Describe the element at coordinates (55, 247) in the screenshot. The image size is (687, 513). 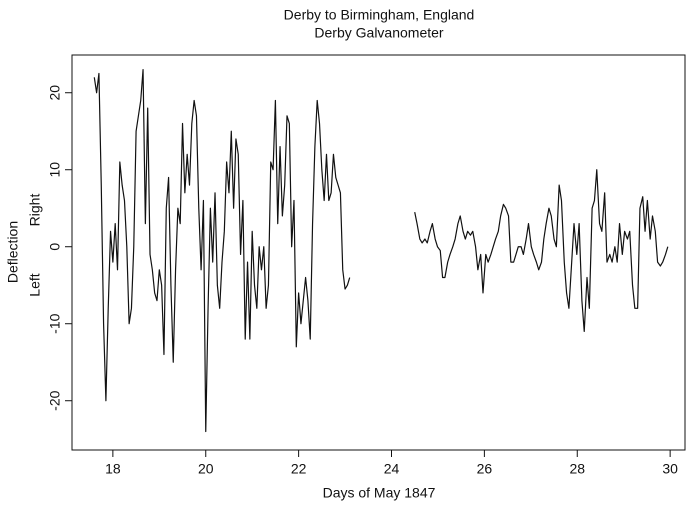
I see `y-tick-label: 0` at that location.